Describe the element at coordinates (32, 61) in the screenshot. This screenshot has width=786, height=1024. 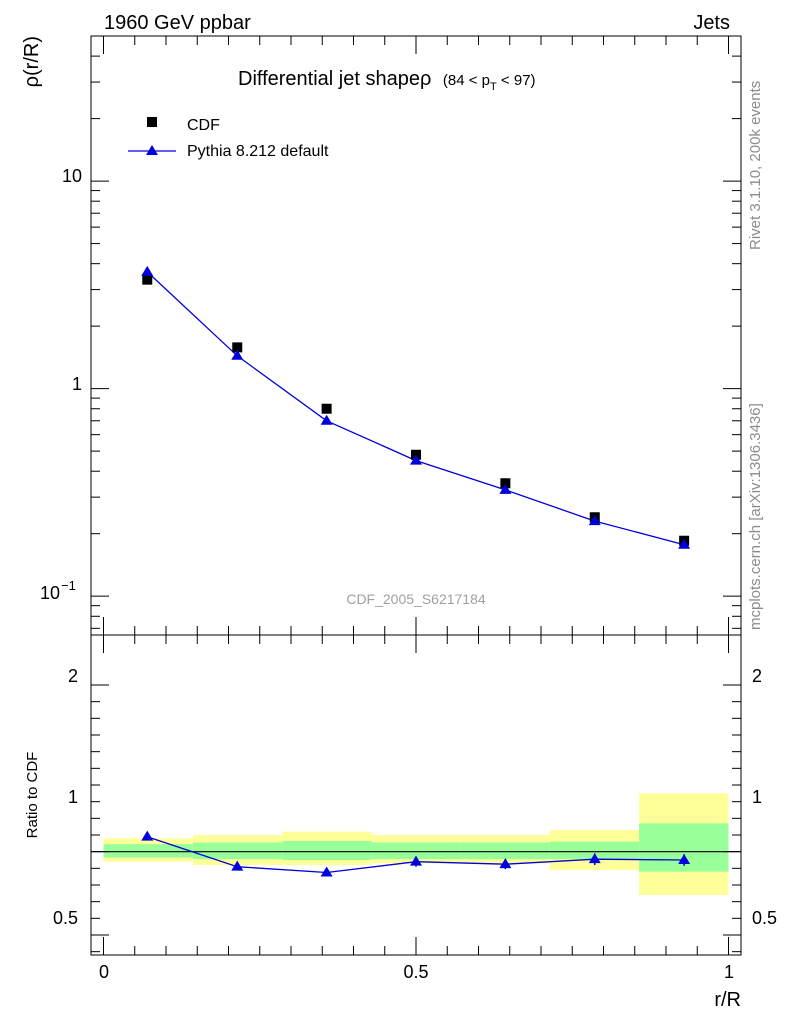
I see `main-y-axis-label: ρ(r/R)` at that location.